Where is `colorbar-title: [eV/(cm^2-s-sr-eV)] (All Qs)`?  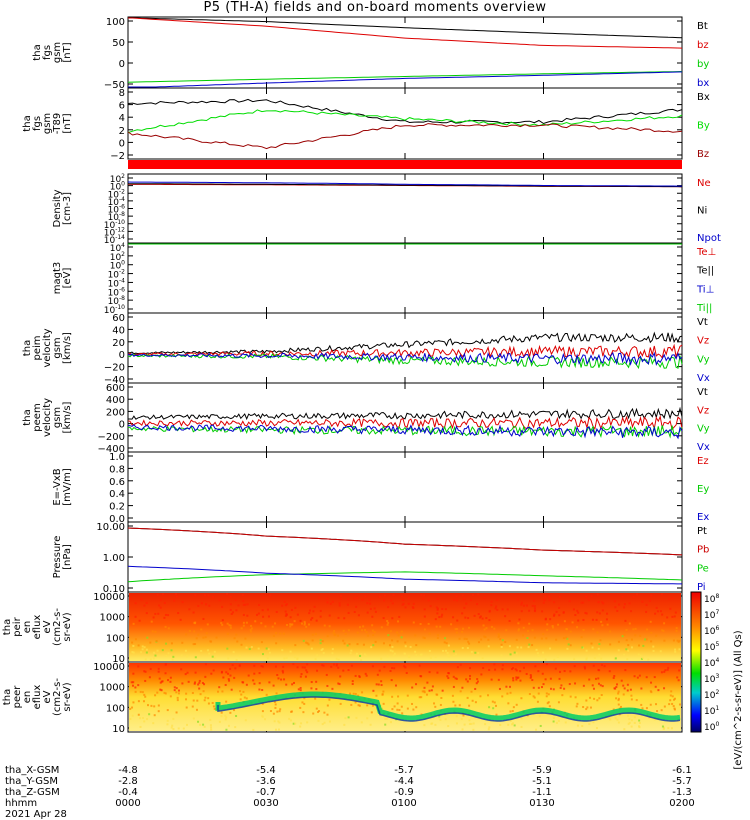 colorbar-title: [eV/(cm^2-s-sr-eV)] (All Qs) is located at coordinates (738, 699).